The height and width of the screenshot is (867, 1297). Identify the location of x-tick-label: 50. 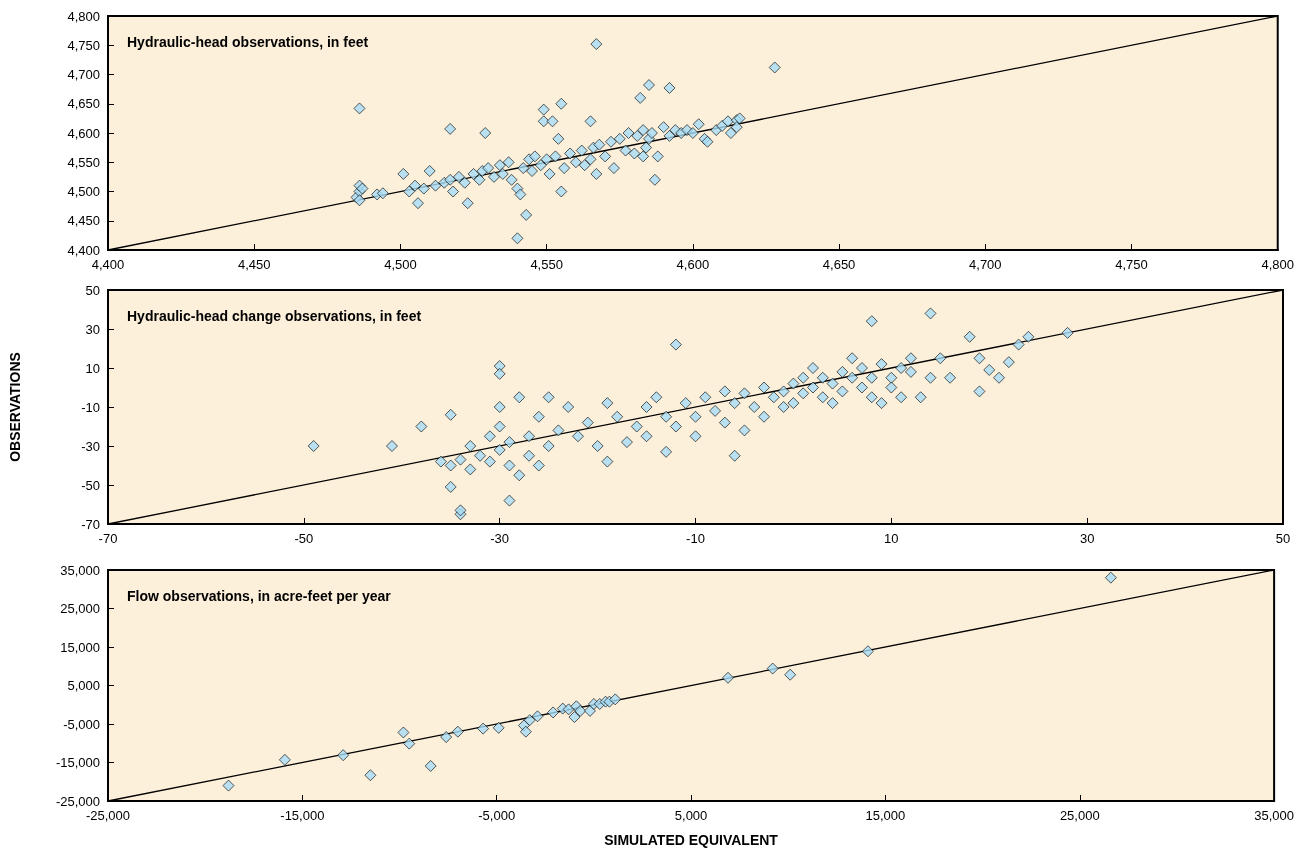
(1283, 538).